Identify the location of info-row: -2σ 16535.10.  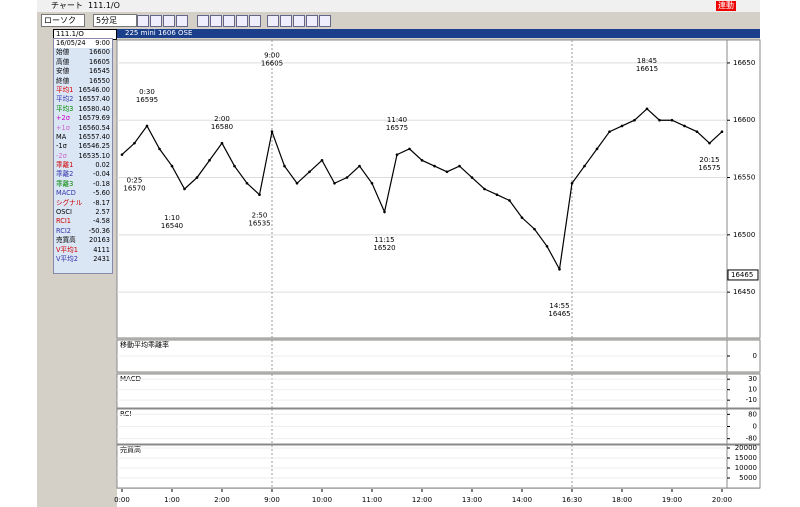
(83, 156).